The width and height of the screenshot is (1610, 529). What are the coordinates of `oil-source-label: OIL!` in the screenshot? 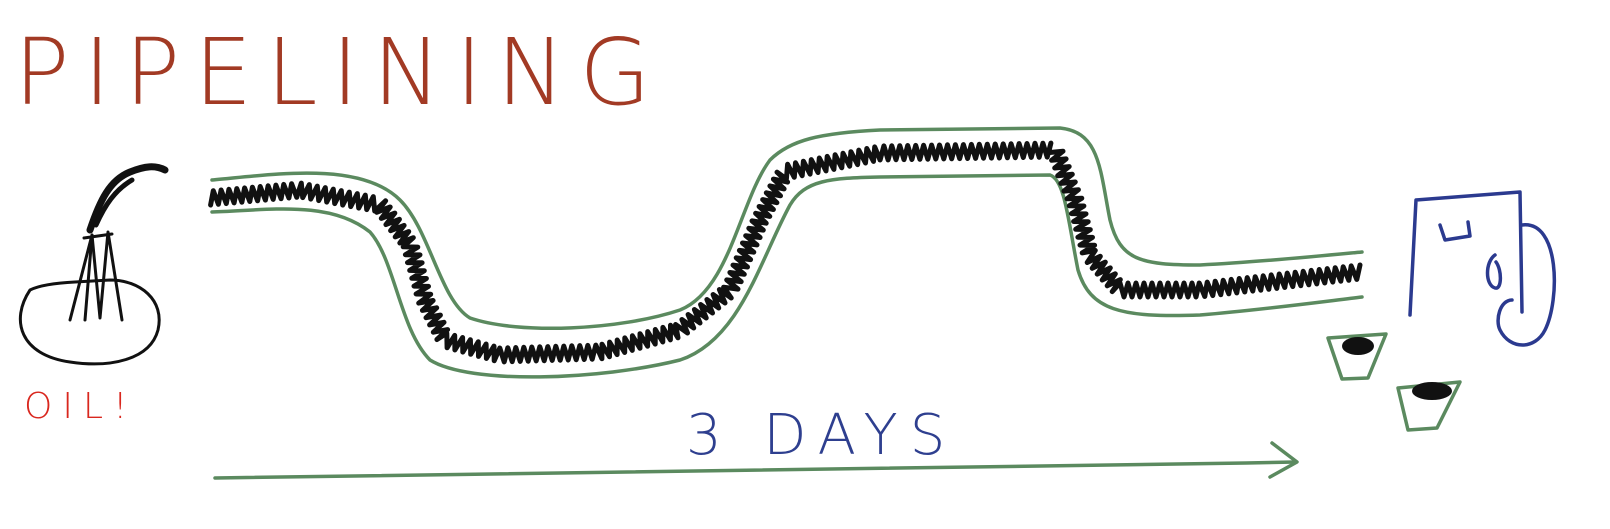 It's located at (80, 406).